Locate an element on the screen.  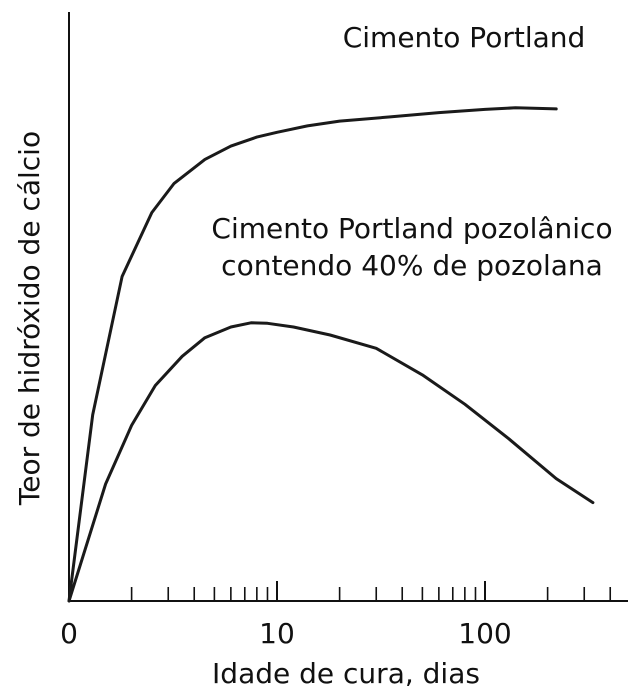
x-tick-labels: 0 10 100 is located at coordinates (286, 633).